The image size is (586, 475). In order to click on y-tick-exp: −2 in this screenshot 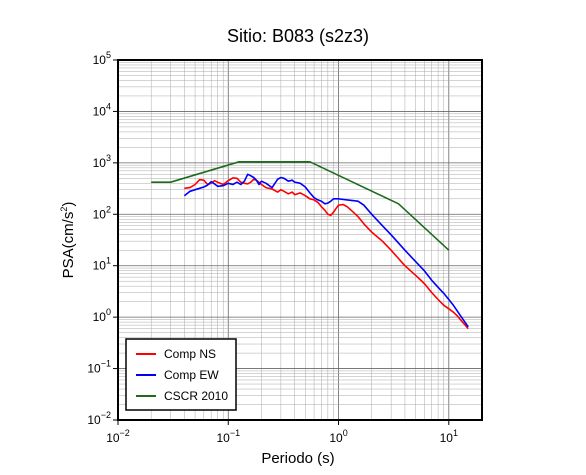, I will do `click(106, 415)`.